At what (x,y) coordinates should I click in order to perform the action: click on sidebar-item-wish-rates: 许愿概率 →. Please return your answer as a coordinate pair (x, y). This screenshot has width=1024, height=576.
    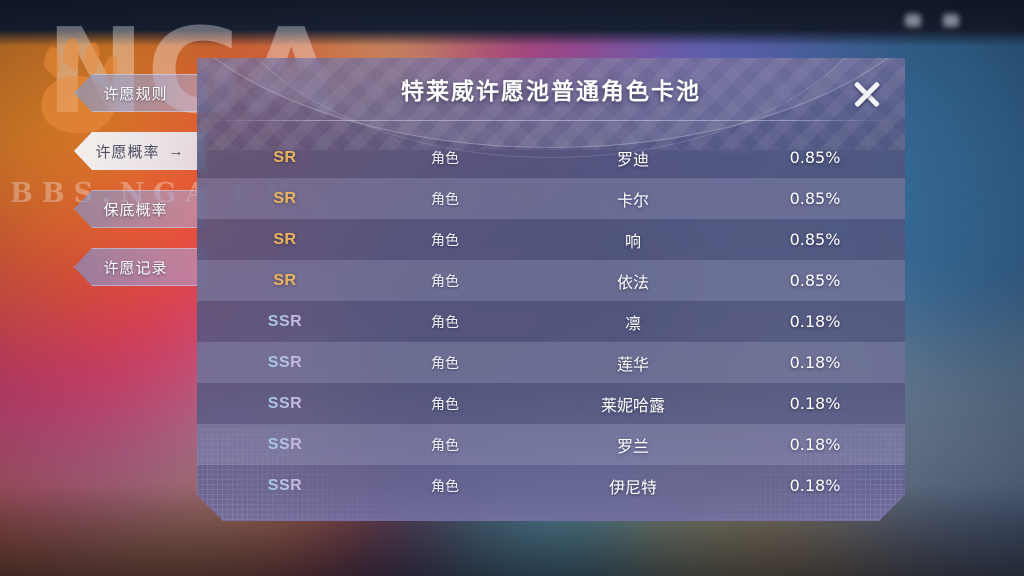
    Looking at the image, I should click on (140, 151).